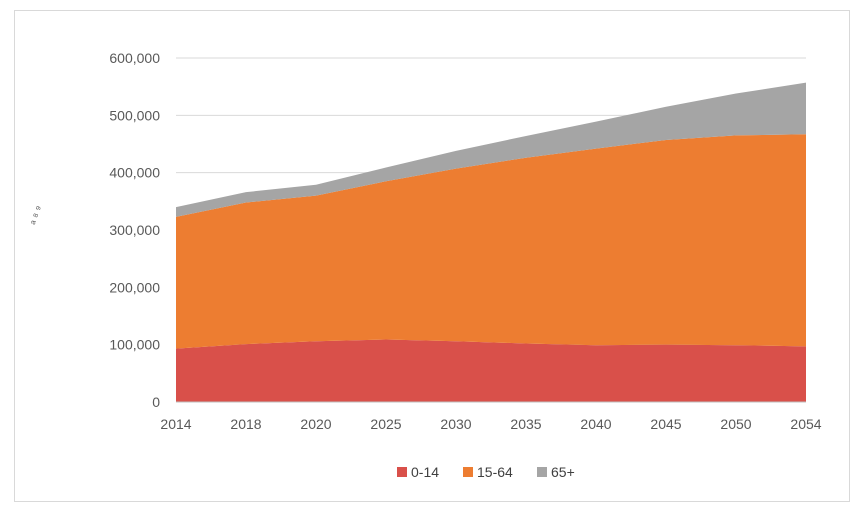 The image size is (864, 516). Describe the element at coordinates (491, 416) in the screenshot. I see `x-axis: 2014 2018 2020 2025 2030 2035 2040 2045 2050 2054` at that location.